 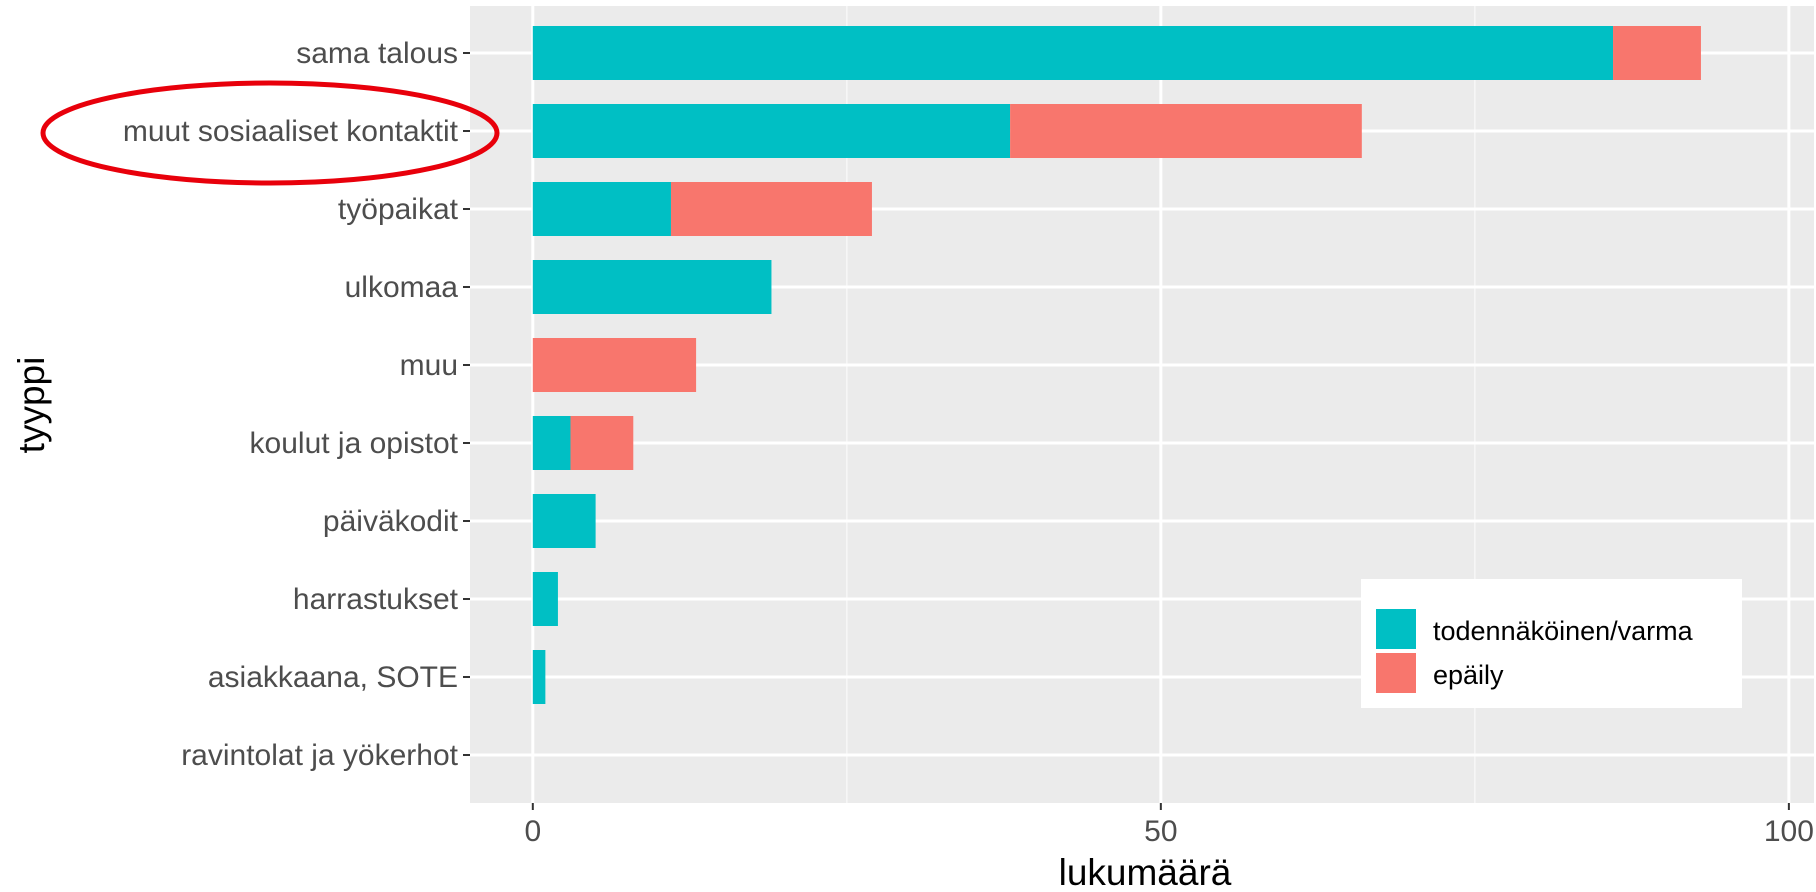 I want to click on bar-asiakkaana-sote-todennakoinen-varma, so click(x=539, y=677).